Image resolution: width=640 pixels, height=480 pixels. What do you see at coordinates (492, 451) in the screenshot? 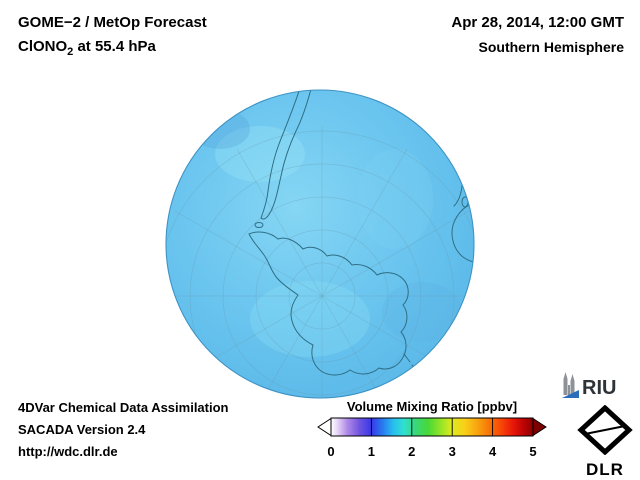
I see `tick-label-4: 4` at bounding box center [492, 451].